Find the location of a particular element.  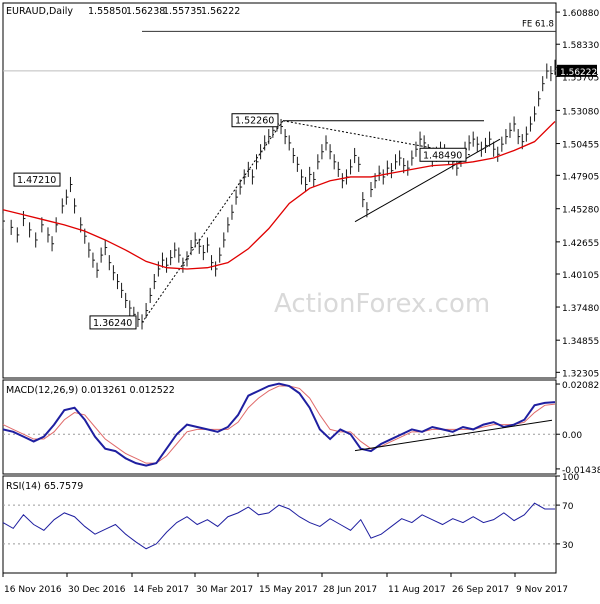

macd-tick-label: 0.020827 is located at coordinates (581, 386).